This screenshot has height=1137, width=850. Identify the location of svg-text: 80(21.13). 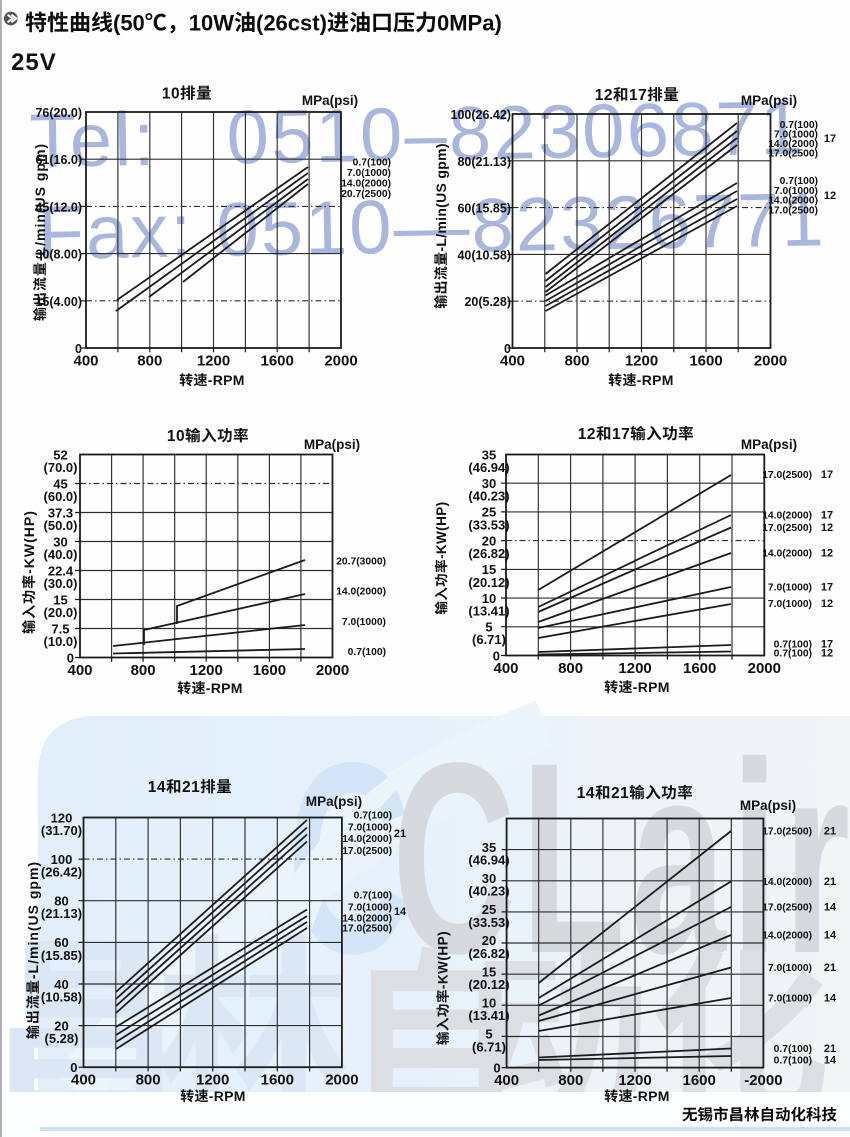
(484, 162).